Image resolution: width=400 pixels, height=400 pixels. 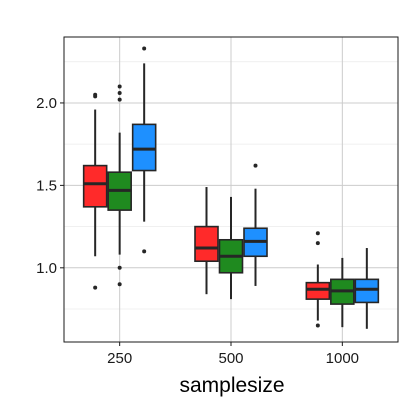 I want to click on x-axis: 250 500 1000, so click(x=233, y=354).